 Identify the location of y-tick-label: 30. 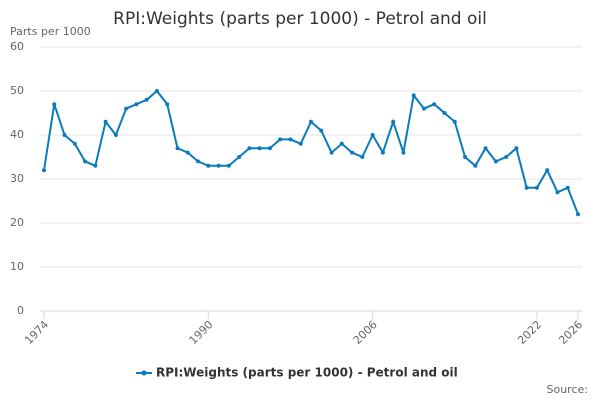
(17, 178).